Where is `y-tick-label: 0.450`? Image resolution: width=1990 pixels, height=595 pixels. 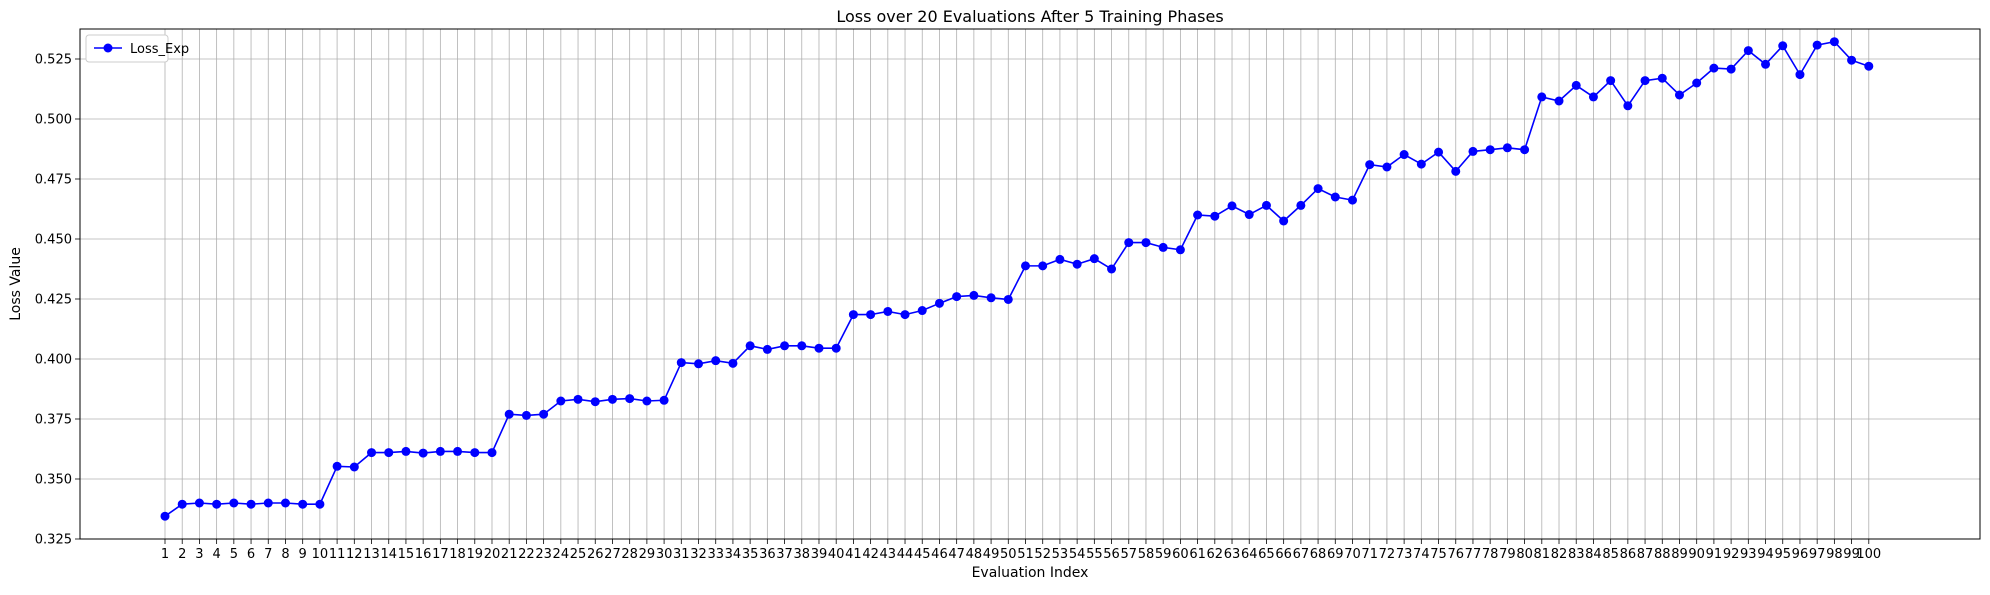 y-tick-label: 0.450 is located at coordinates (53, 240).